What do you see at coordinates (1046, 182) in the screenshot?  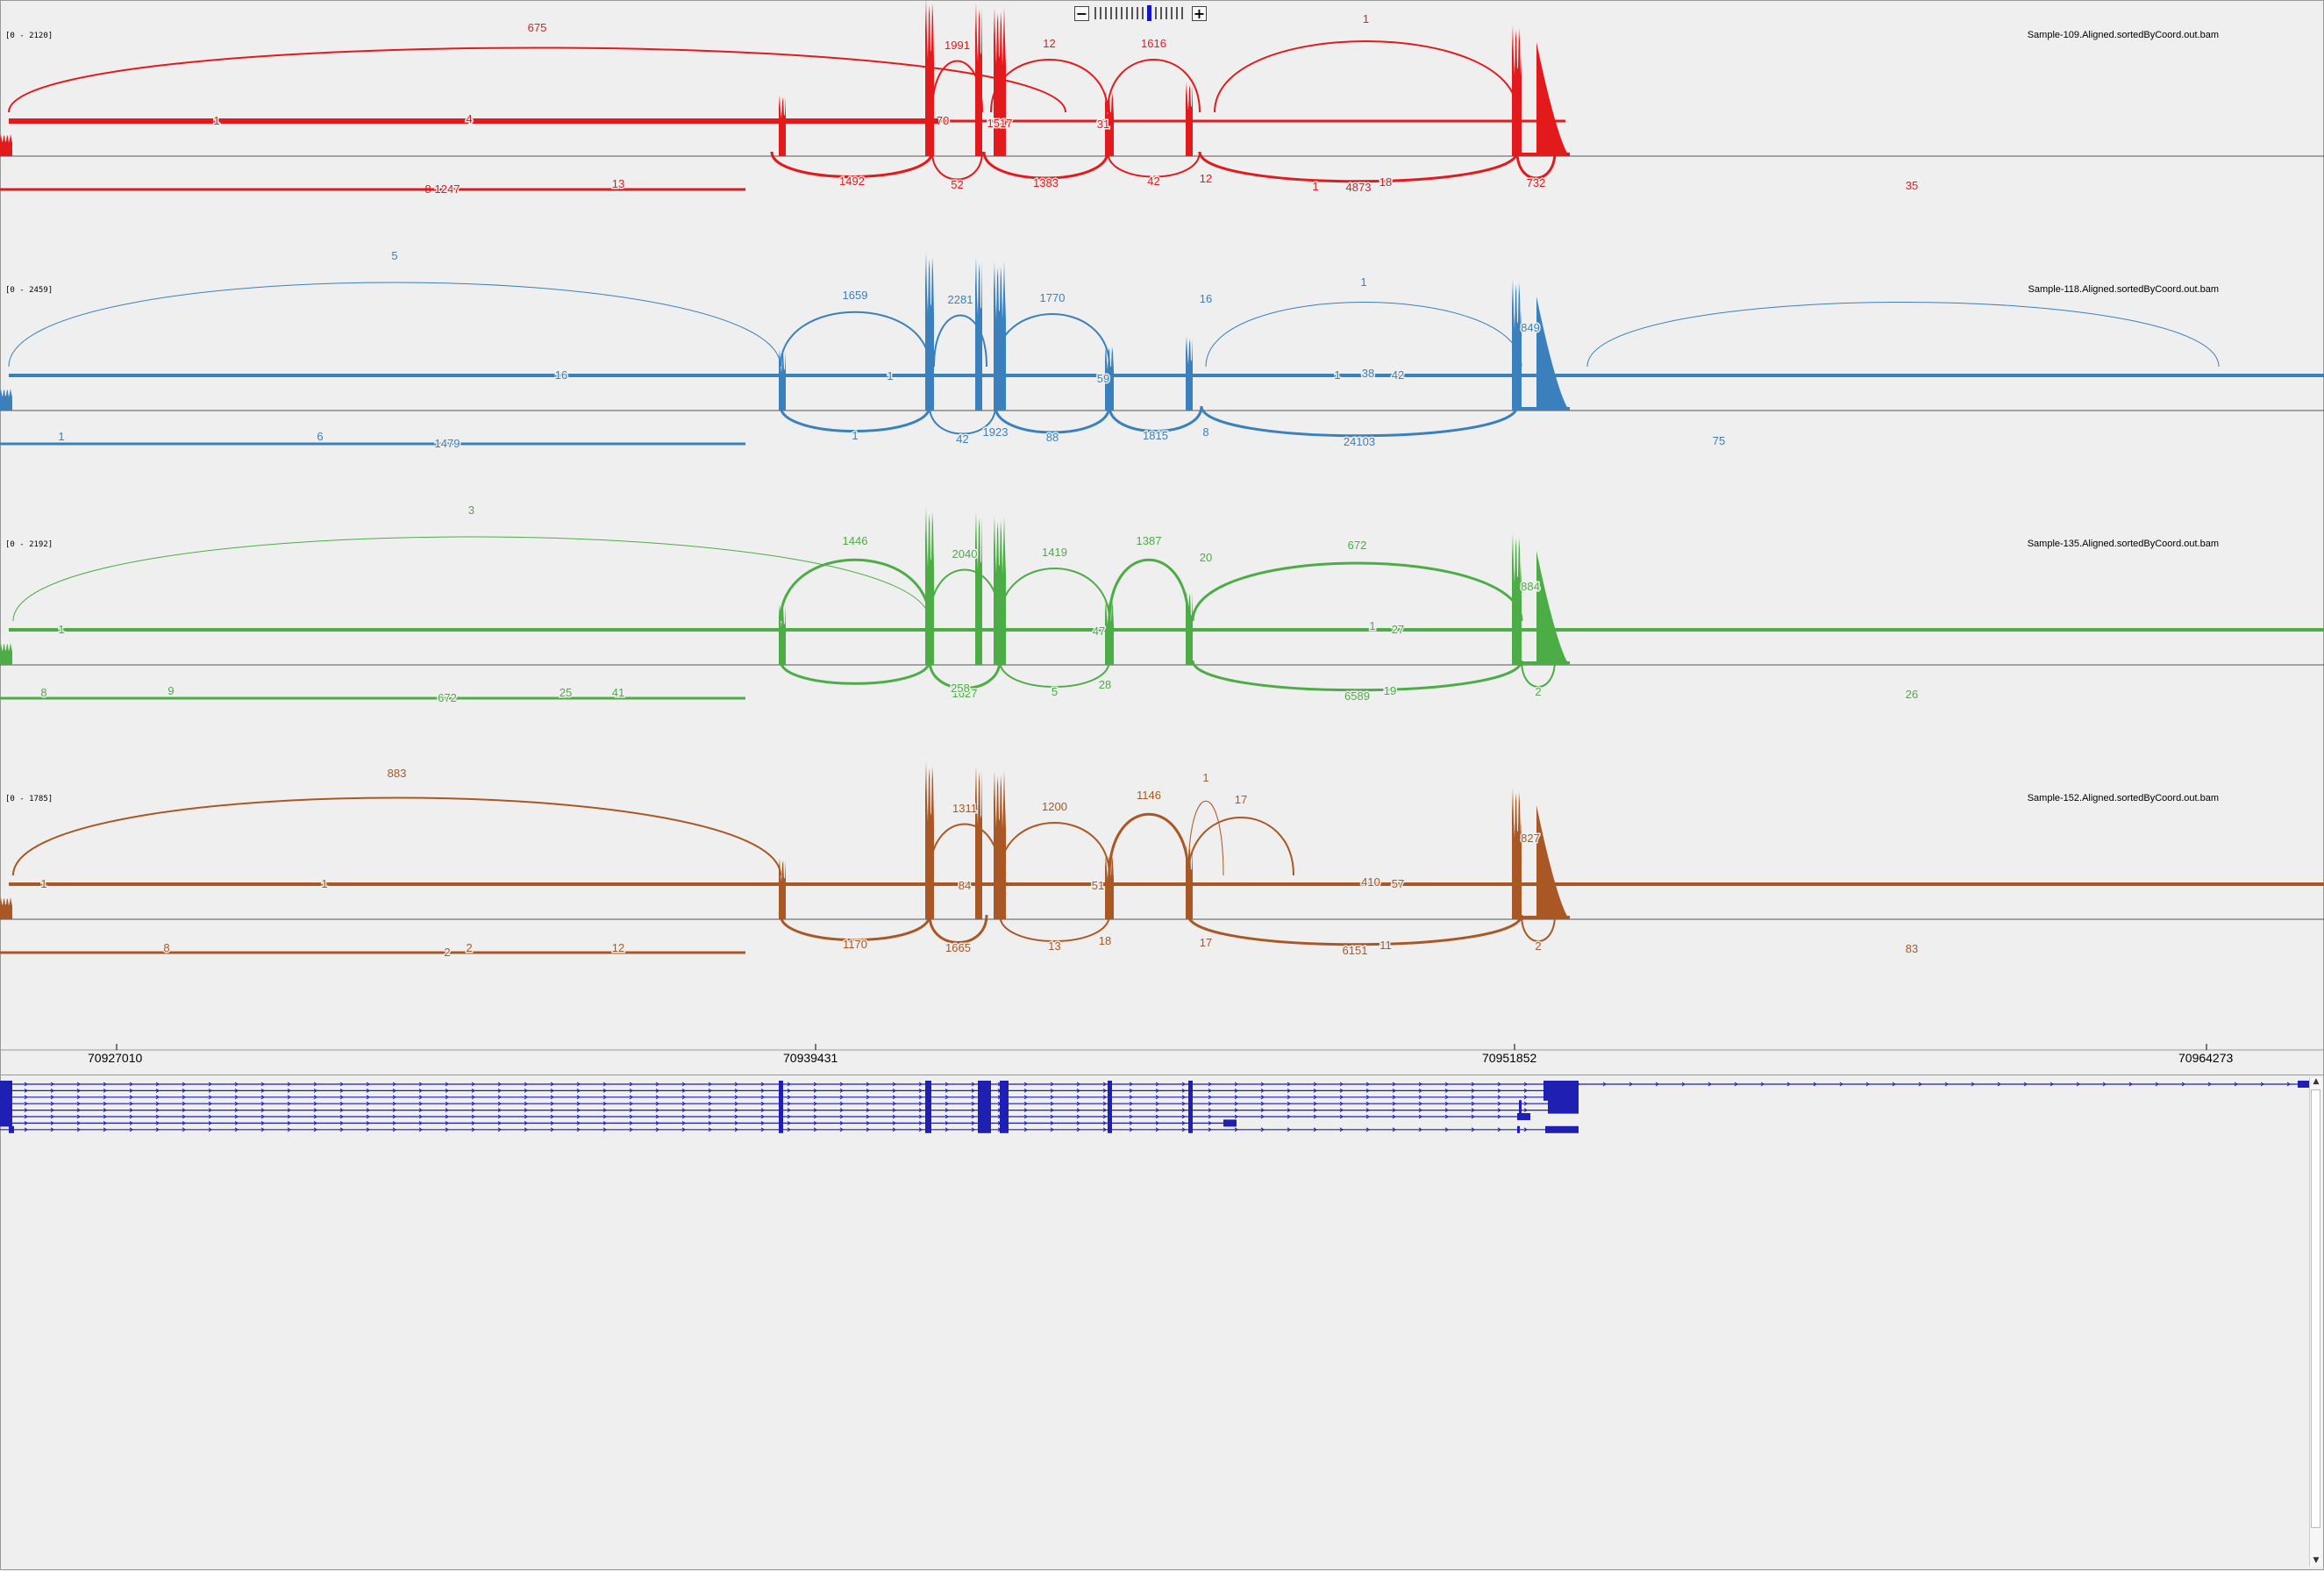 I see `junction-count-label: 1383` at bounding box center [1046, 182].